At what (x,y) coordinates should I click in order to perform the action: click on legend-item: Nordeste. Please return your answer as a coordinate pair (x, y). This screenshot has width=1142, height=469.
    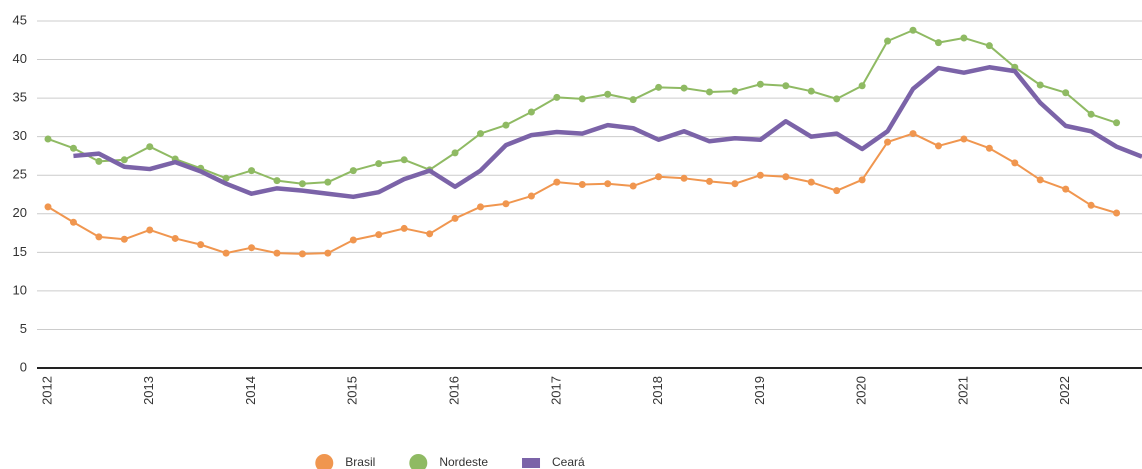
    Looking at the image, I should click on (448, 461).